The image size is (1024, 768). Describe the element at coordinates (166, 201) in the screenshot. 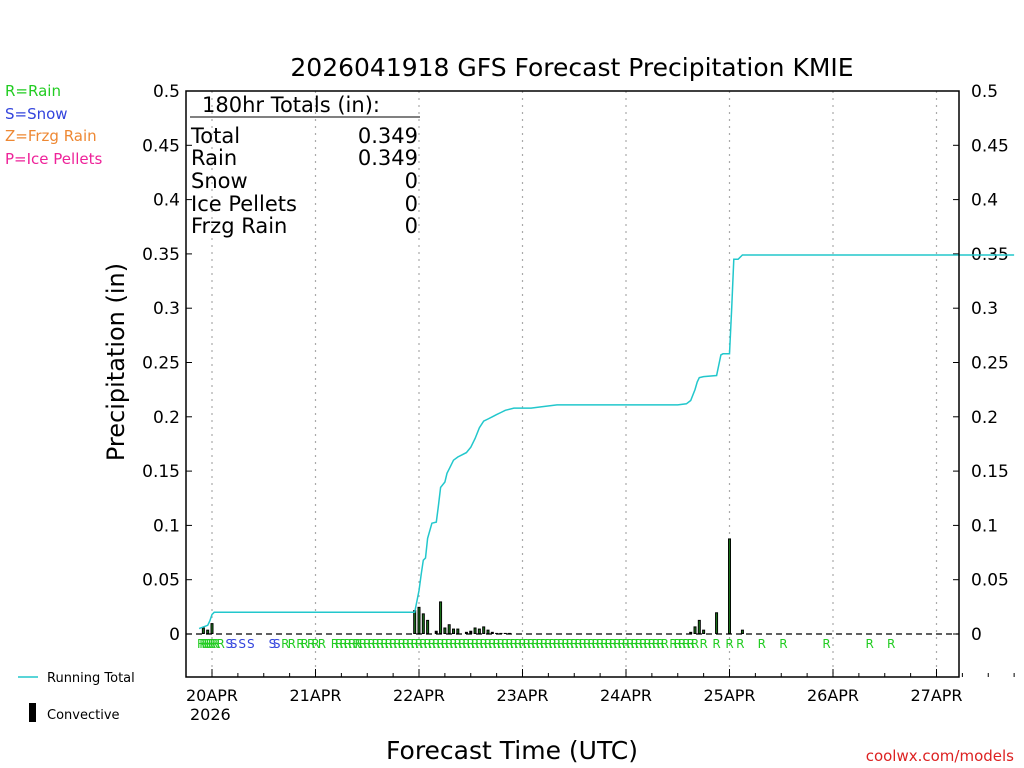

I see `y-tick-label-left: 0.4` at that location.